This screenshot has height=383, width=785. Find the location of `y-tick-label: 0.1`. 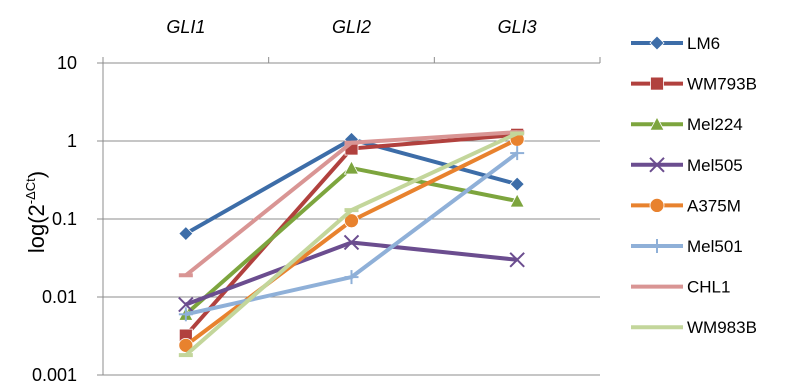

y-tick-label: 0.1 is located at coordinates (64, 219).